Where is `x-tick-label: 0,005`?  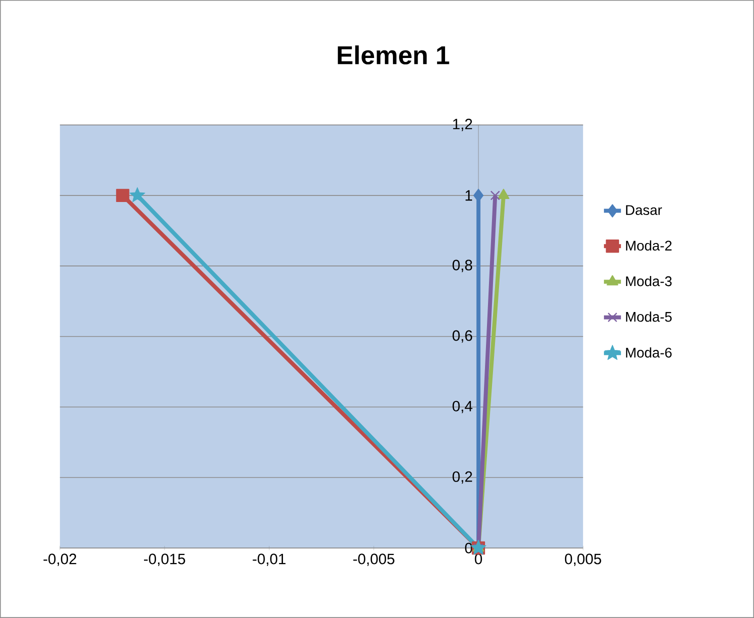 x-tick-label: 0,005 is located at coordinates (583, 560).